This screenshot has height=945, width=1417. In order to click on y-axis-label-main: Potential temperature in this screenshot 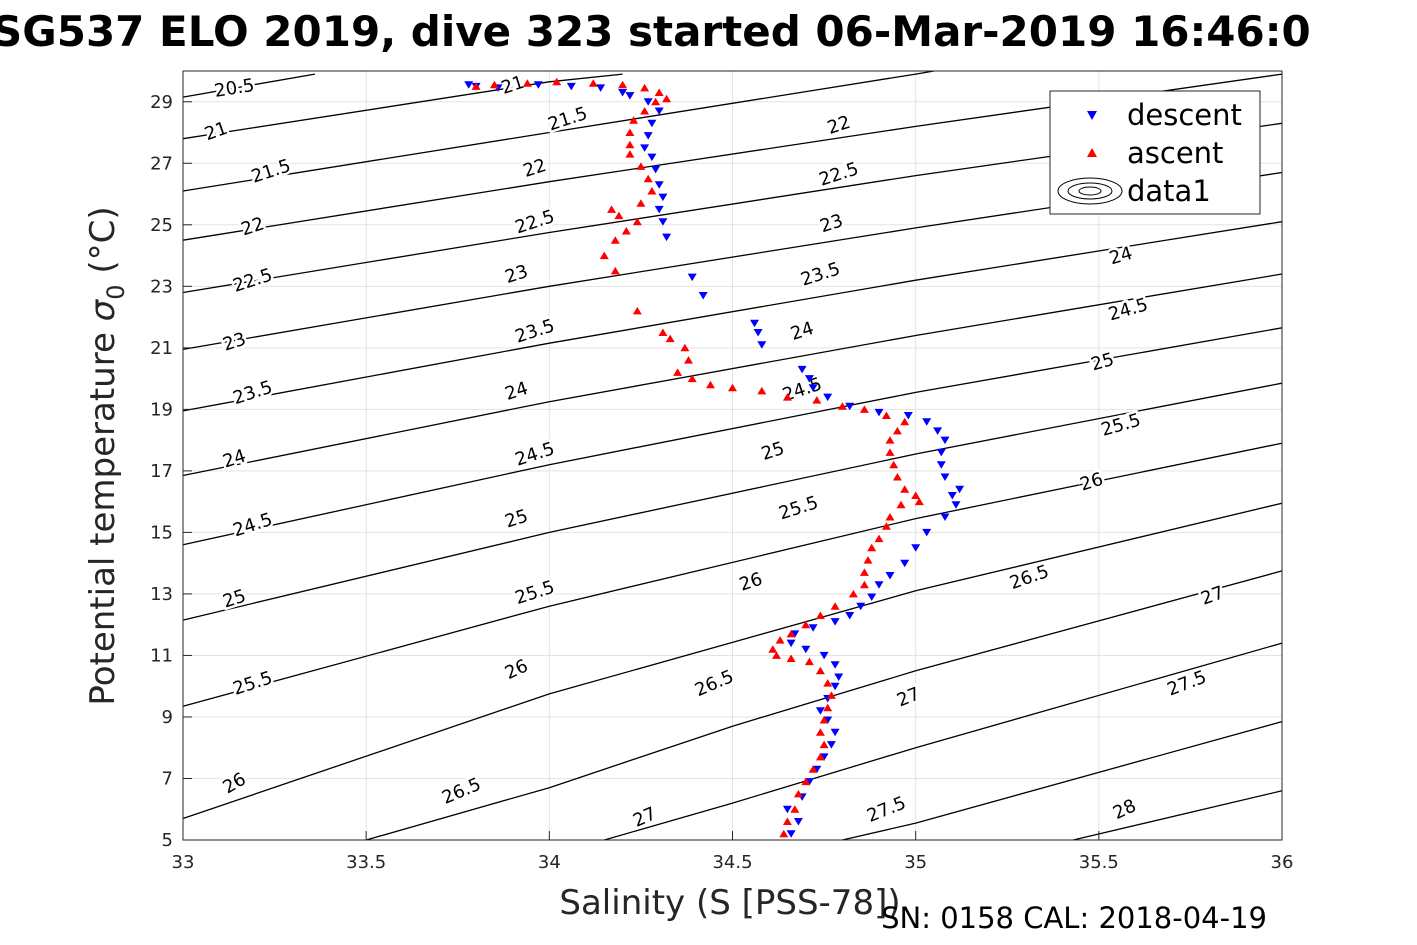, I will do `click(103, 513)`.